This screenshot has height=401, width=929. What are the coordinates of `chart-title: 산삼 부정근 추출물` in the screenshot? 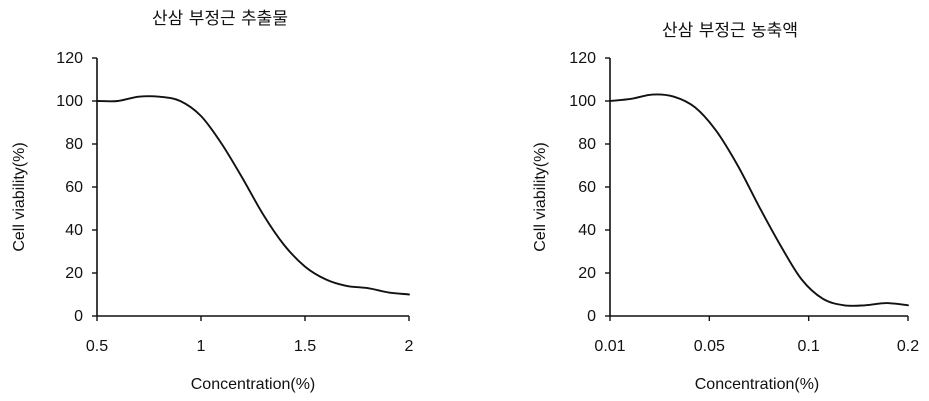 It's located at (220, 19).